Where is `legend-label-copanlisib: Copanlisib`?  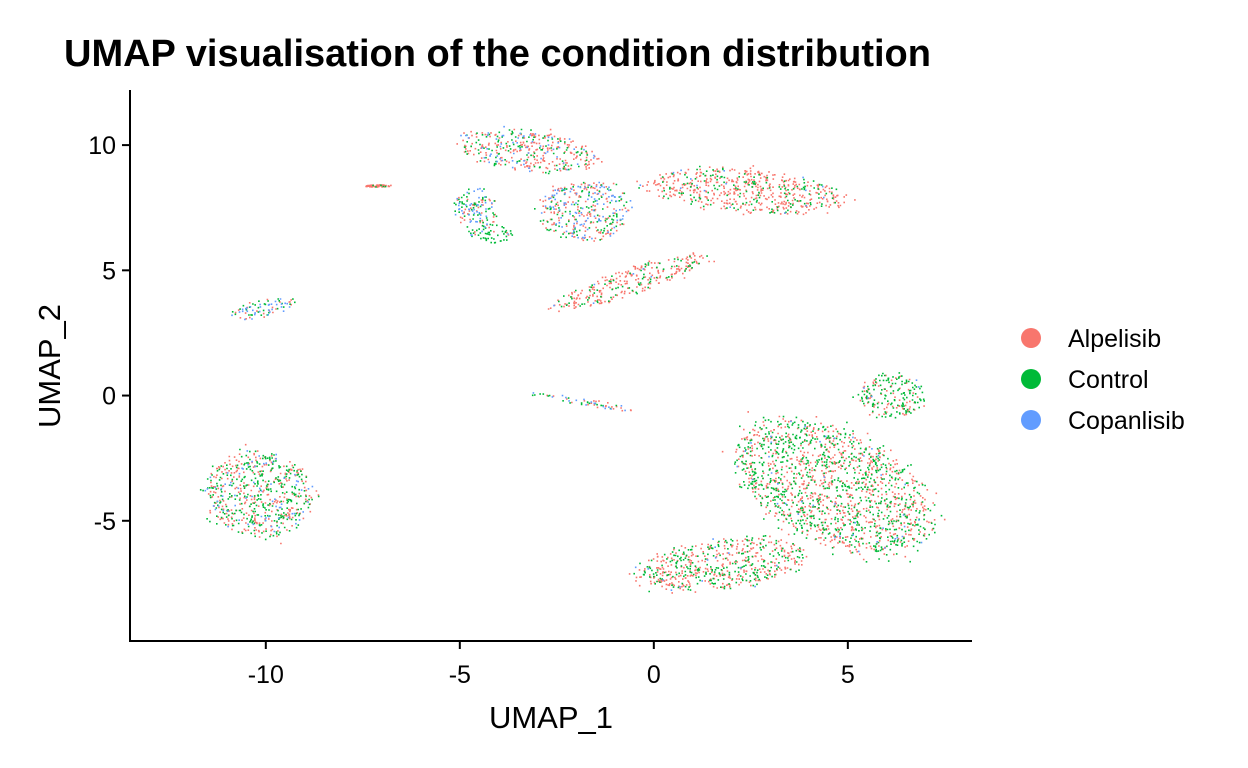
legend-label-copanlisib: Copanlisib is located at coordinates (1126, 421).